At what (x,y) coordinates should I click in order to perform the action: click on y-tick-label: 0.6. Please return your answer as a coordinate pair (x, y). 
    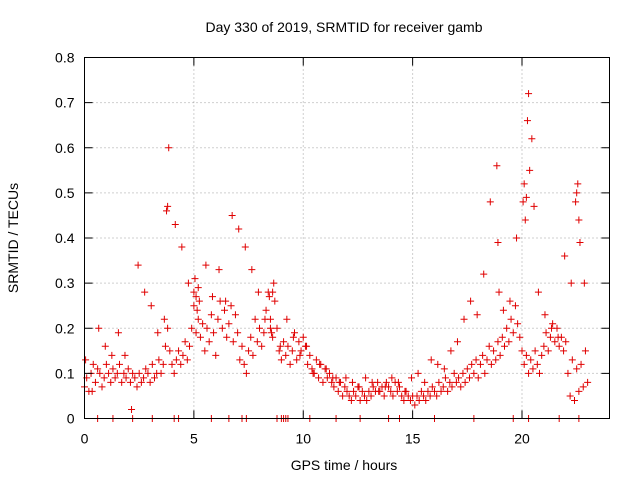
    Looking at the image, I should click on (65, 148).